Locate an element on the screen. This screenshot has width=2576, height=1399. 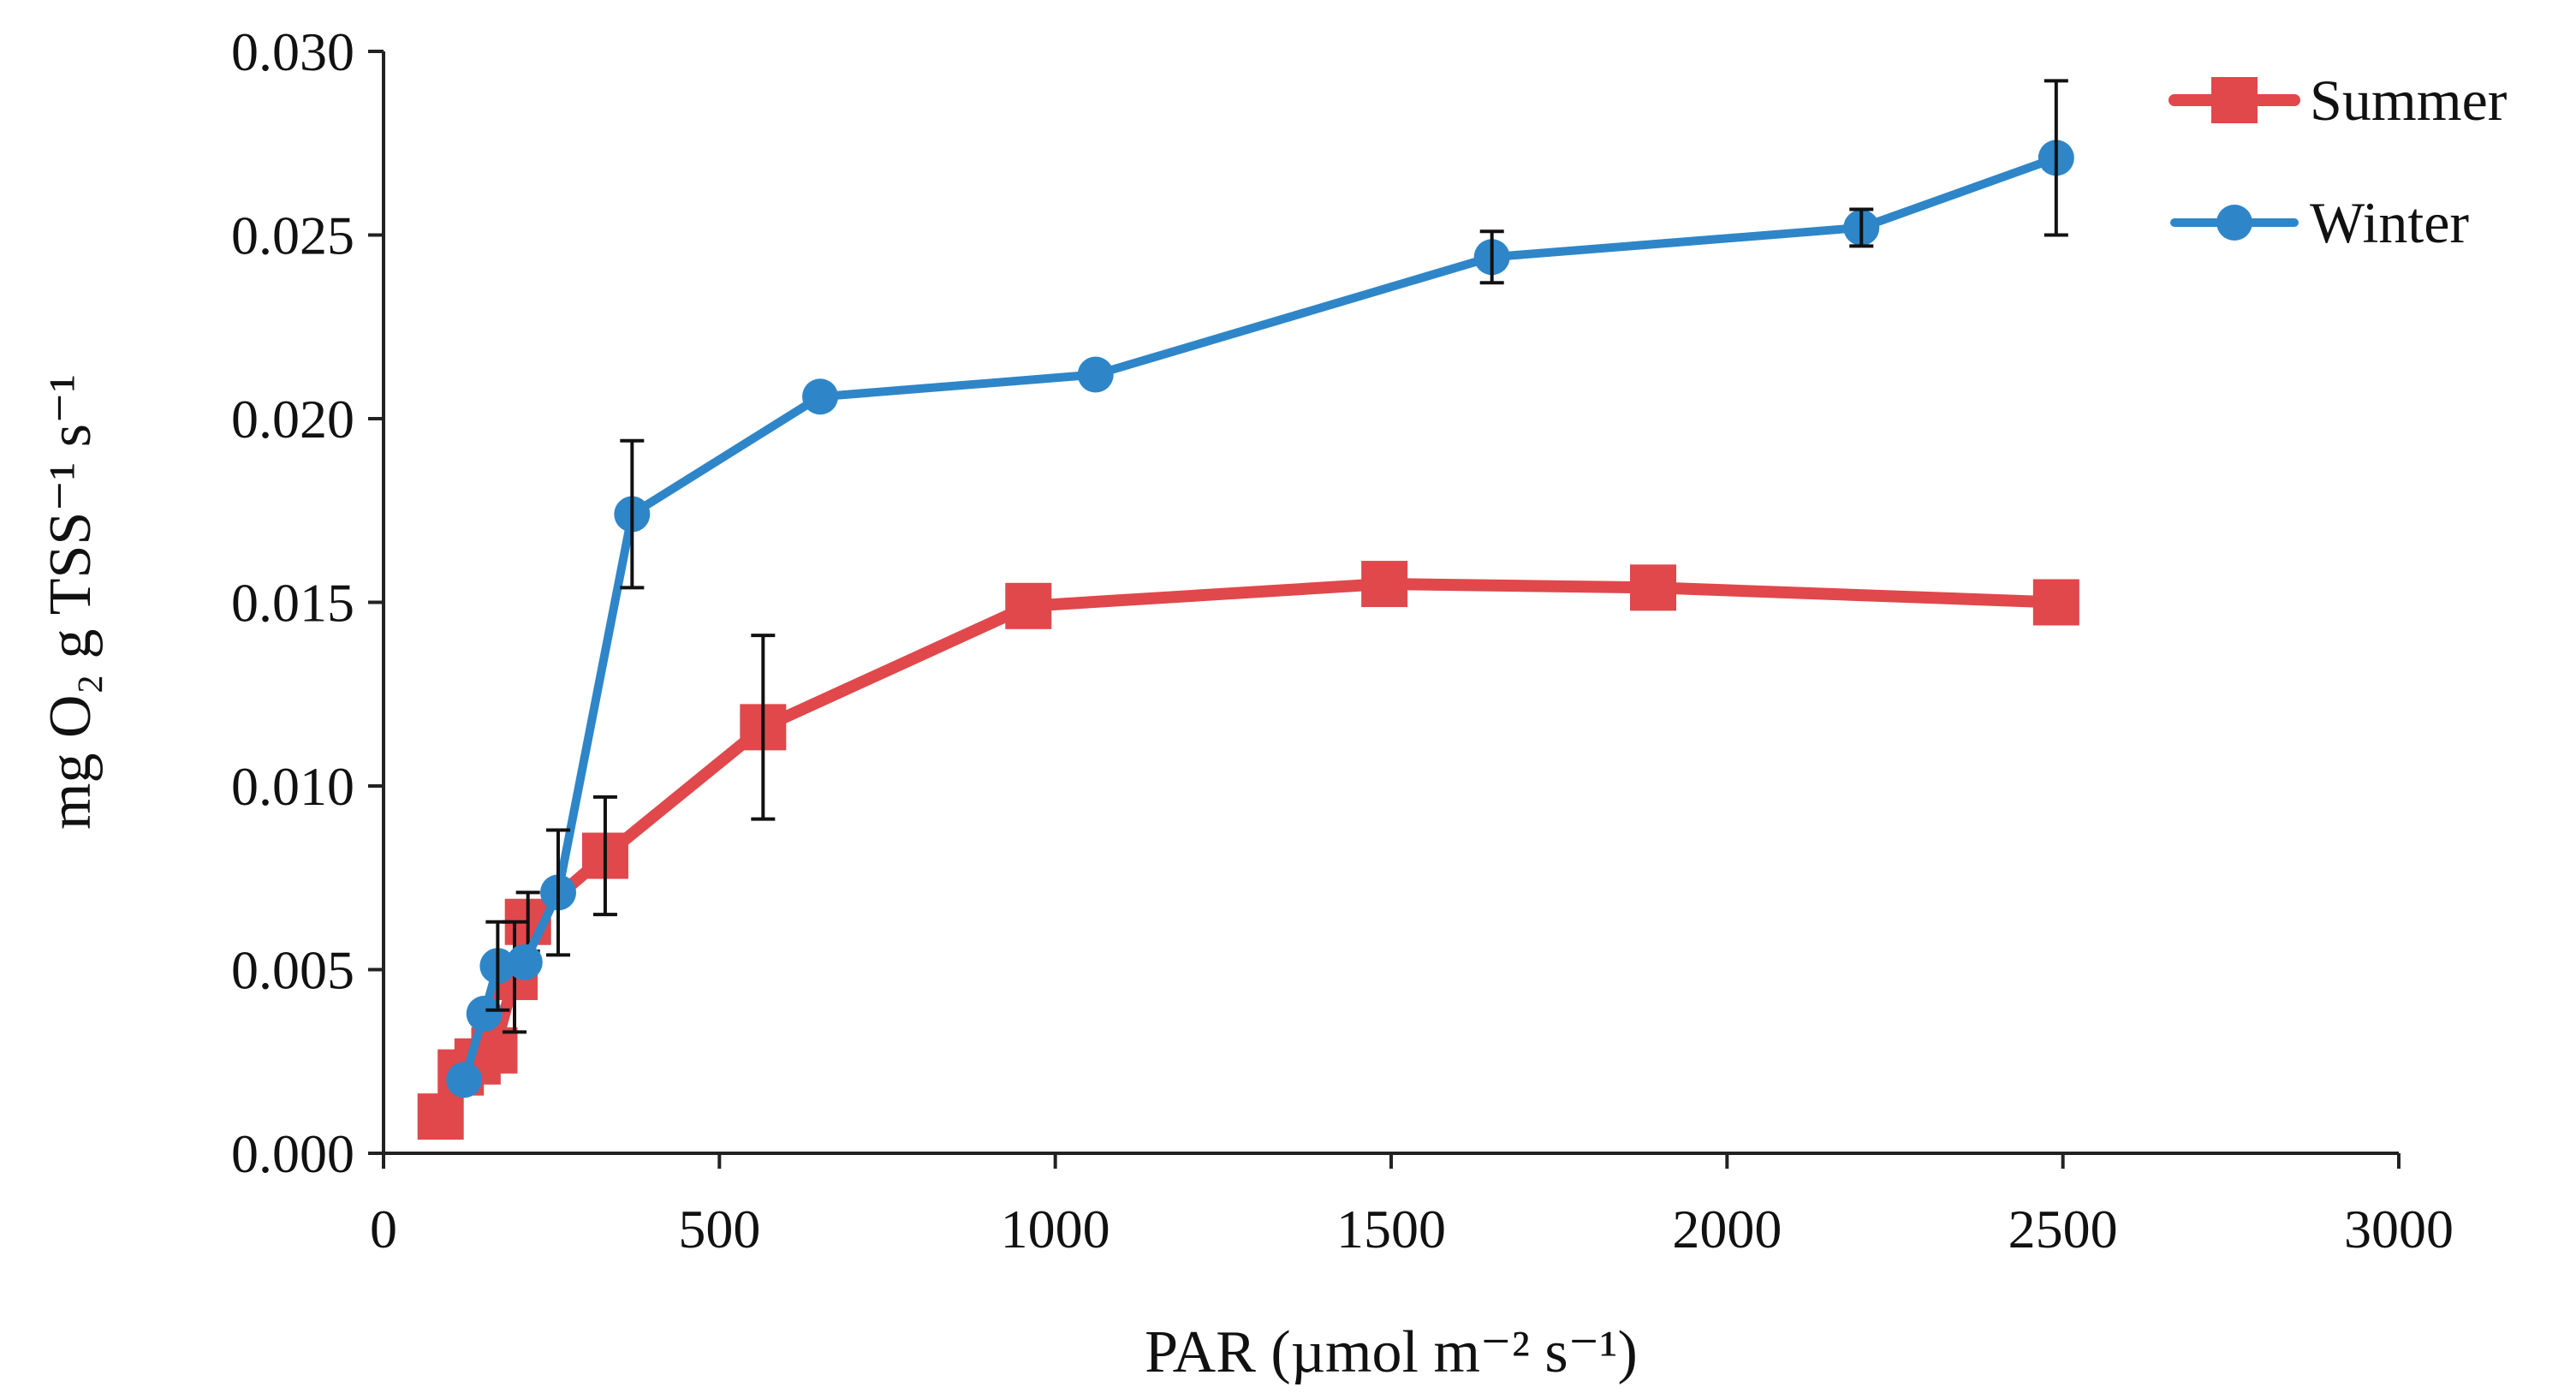
y-tick-label: 0.015 is located at coordinates (292, 603).